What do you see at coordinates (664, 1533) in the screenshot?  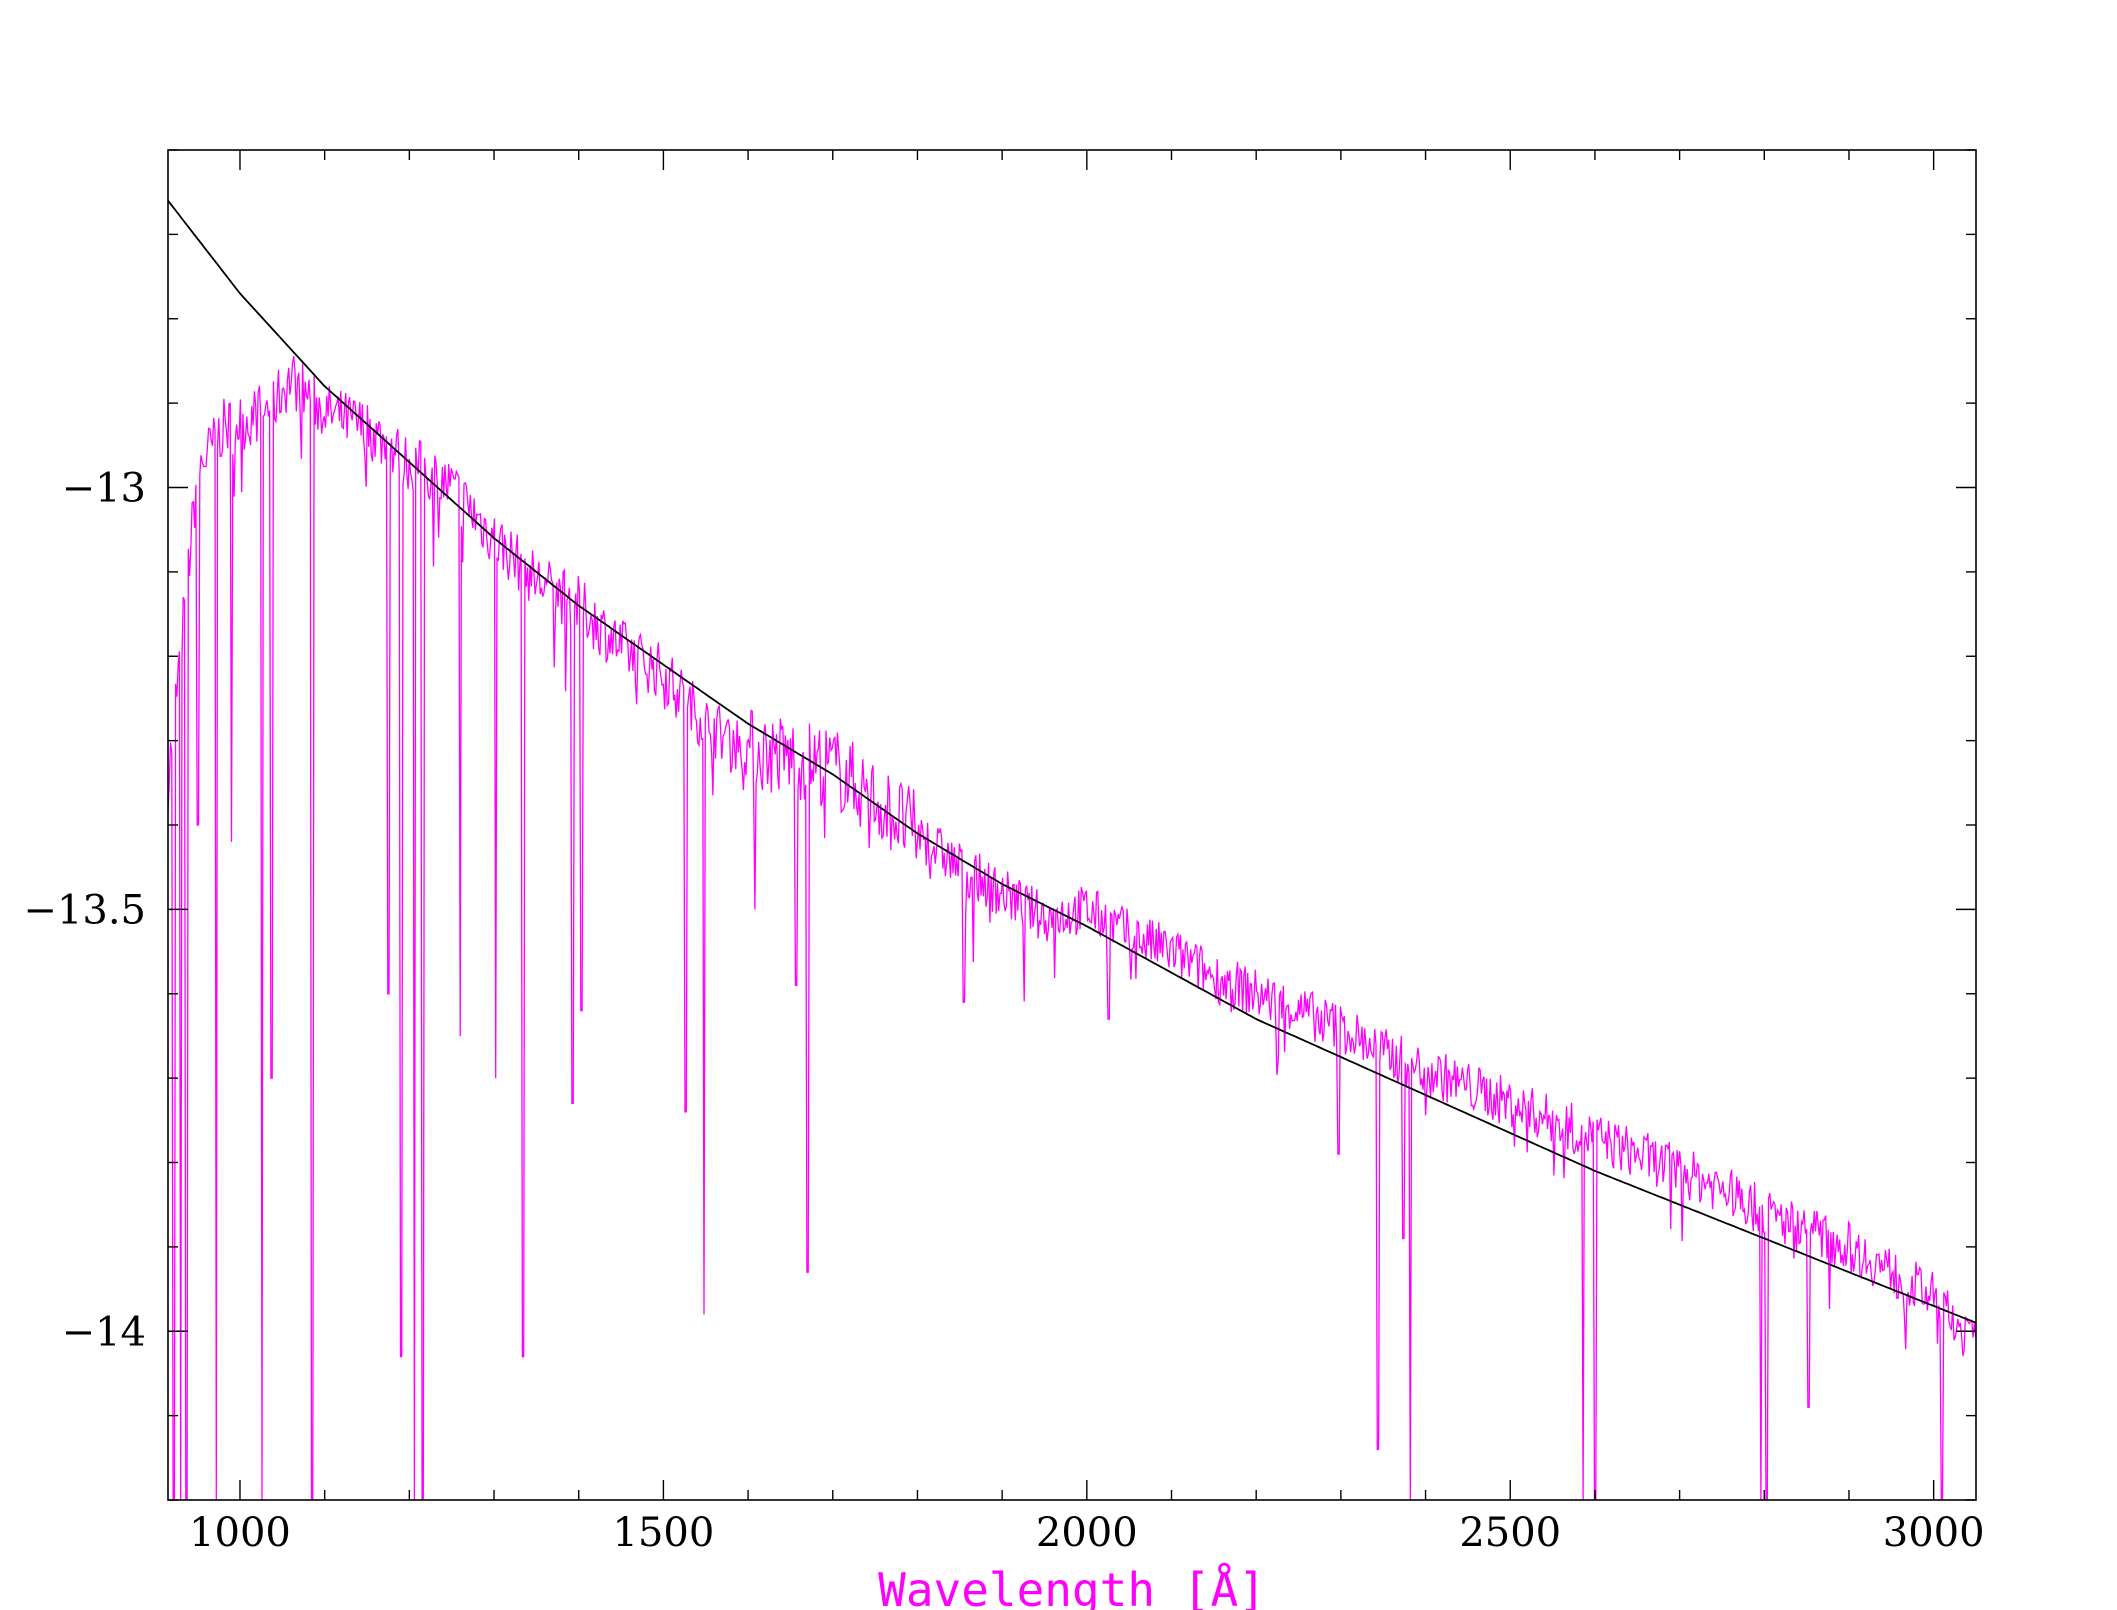 I see `x-tick-label: 1500` at bounding box center [664, 1533].